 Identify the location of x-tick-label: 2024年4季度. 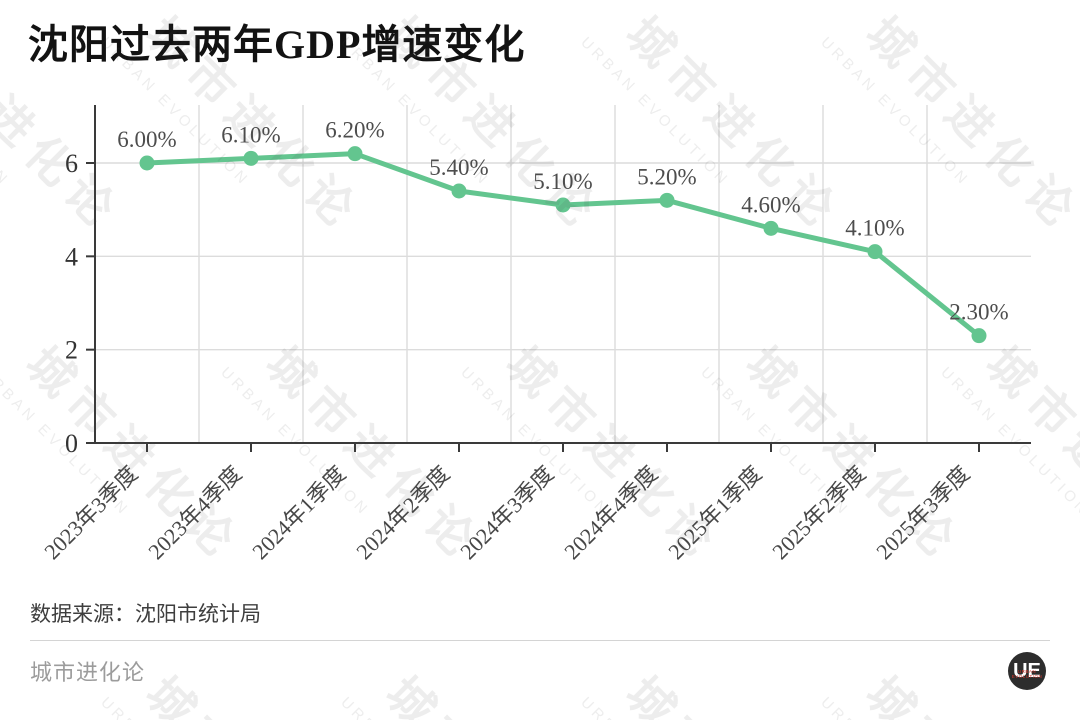
(610, 512).